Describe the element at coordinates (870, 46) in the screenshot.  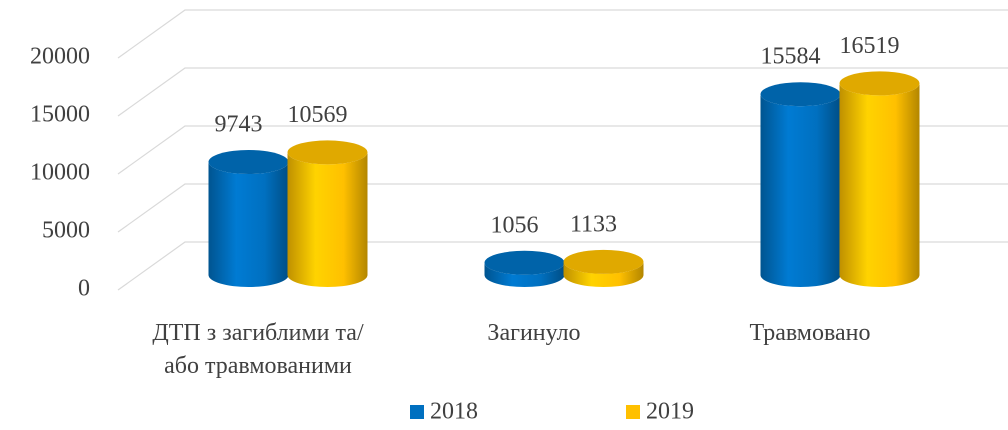
I see `data-label: 16519` at that location.